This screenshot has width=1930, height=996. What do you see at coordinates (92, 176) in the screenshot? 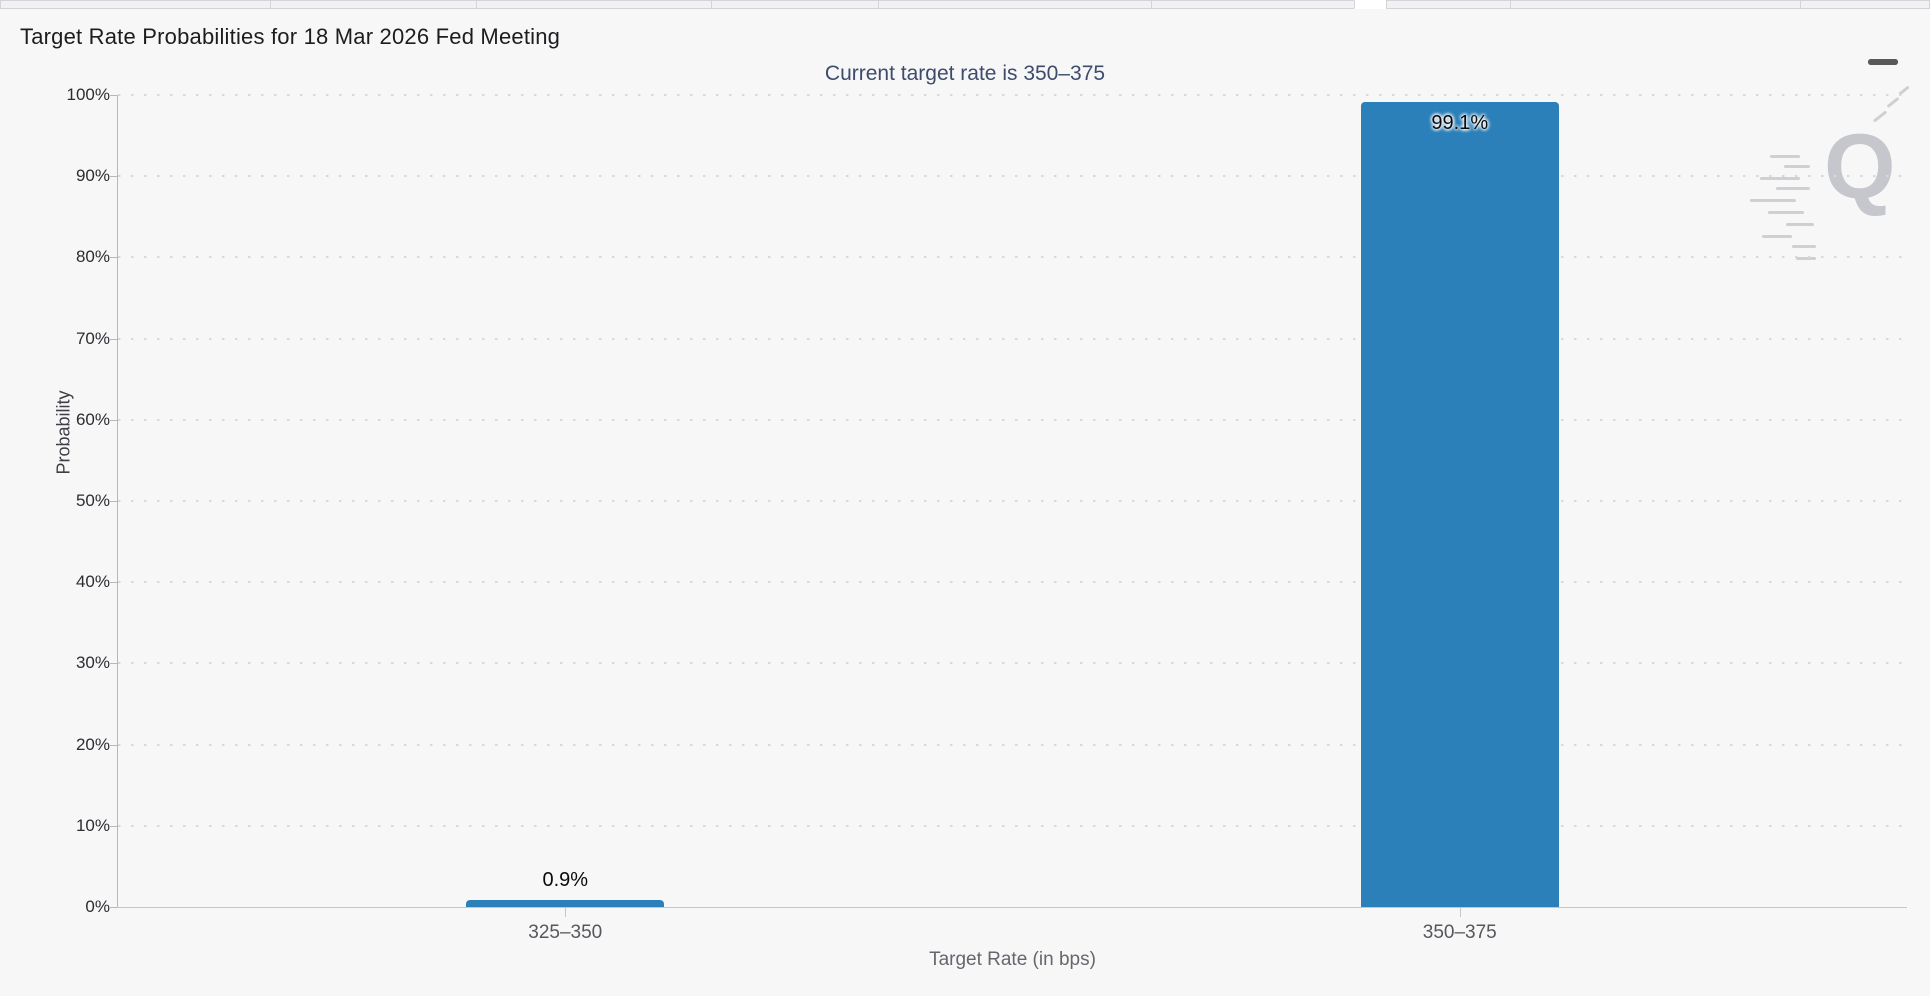
I see `y-tick-label-90: 90%` at bounding box center [92, 176].